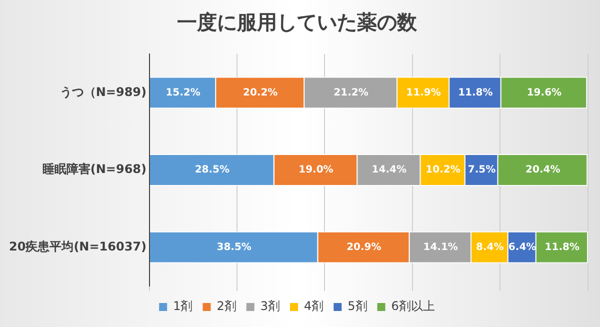  I want to click on data-label: 14.4%, so click(389, 170).